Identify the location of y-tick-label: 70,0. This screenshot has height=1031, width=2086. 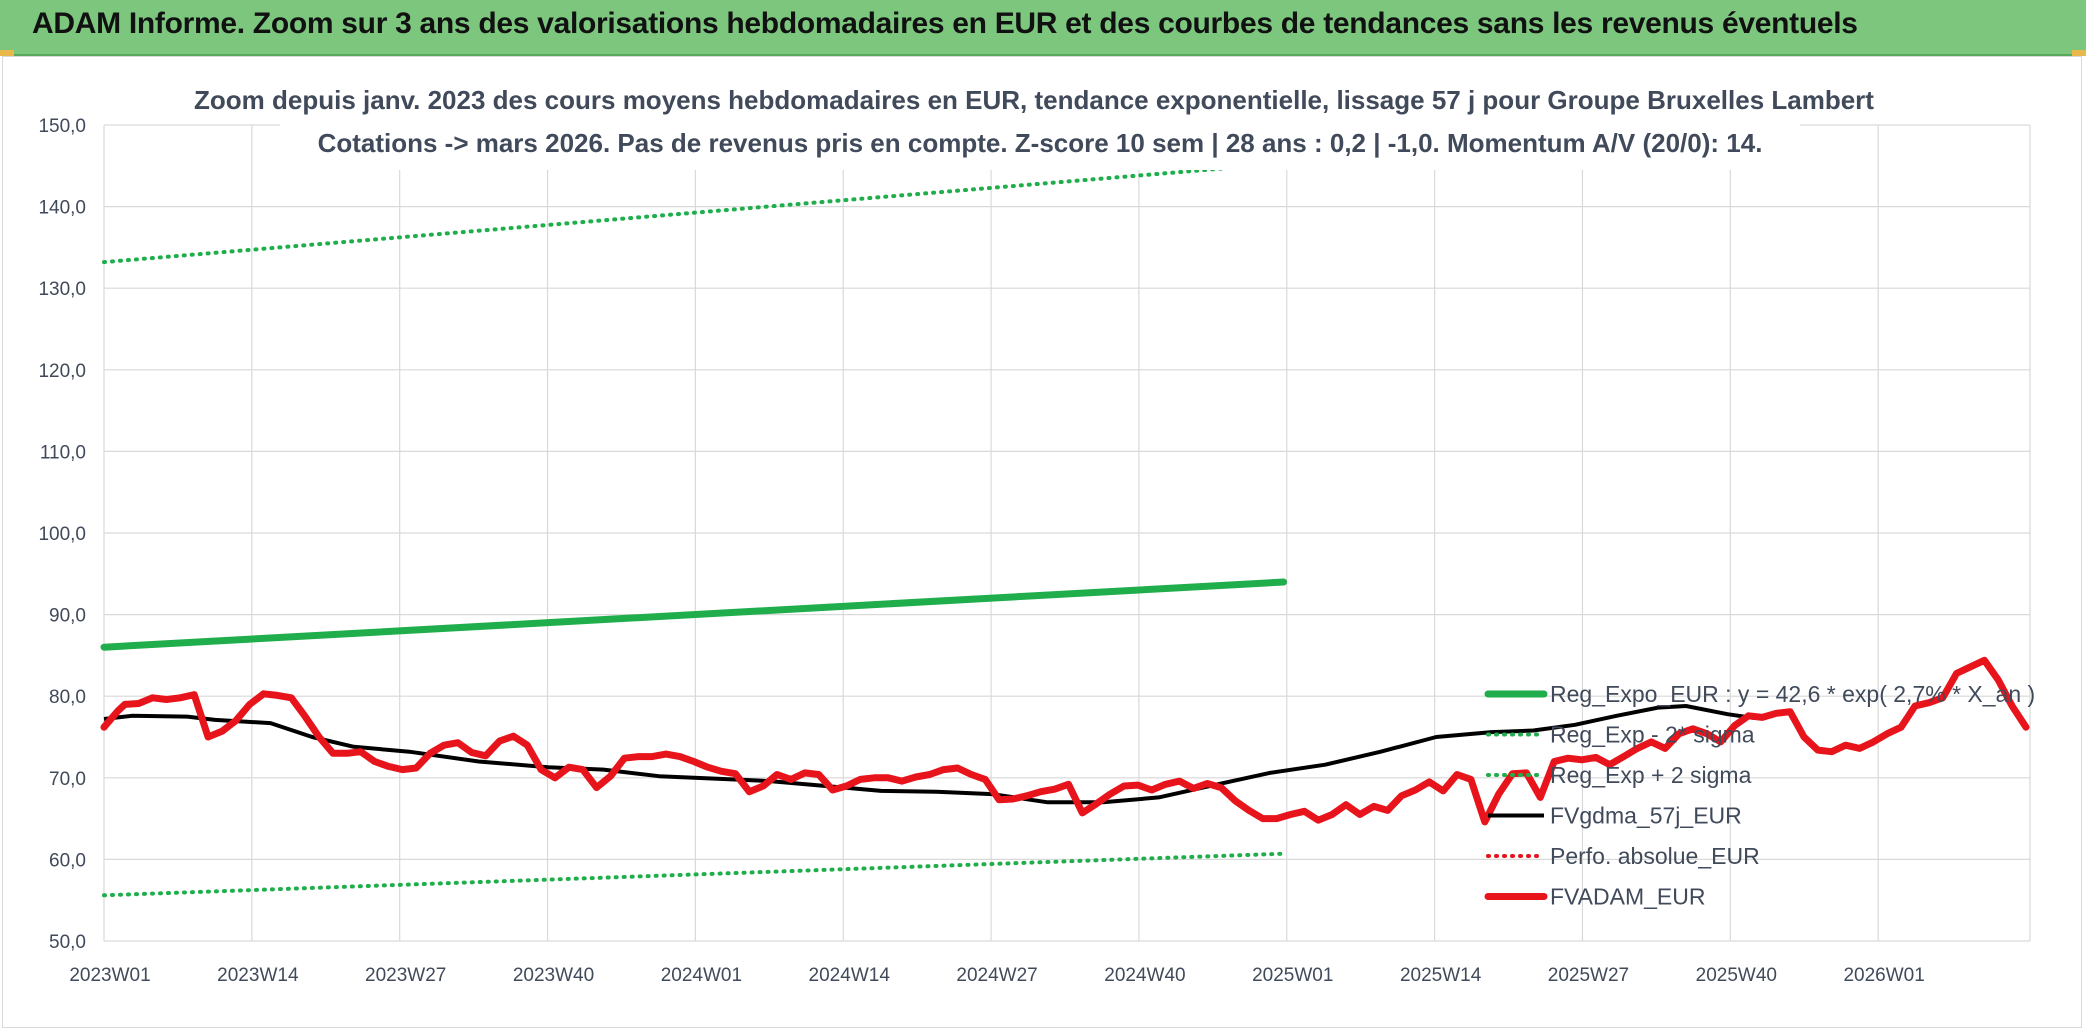
(67, 779).